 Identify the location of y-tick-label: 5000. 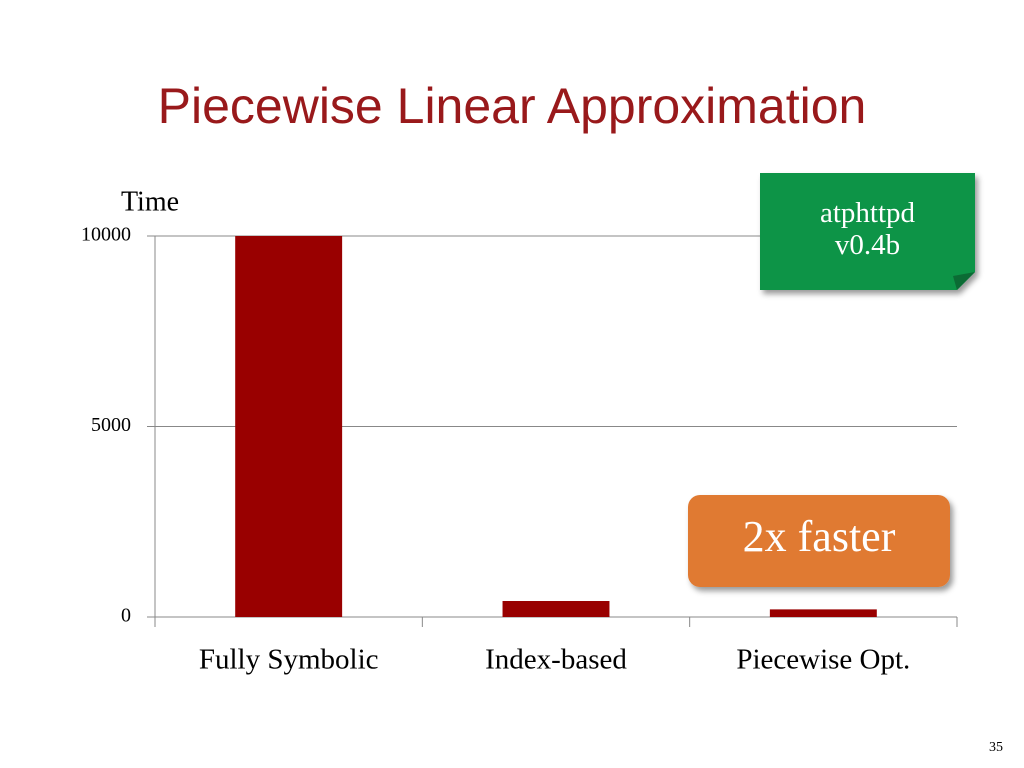
(111, 425).